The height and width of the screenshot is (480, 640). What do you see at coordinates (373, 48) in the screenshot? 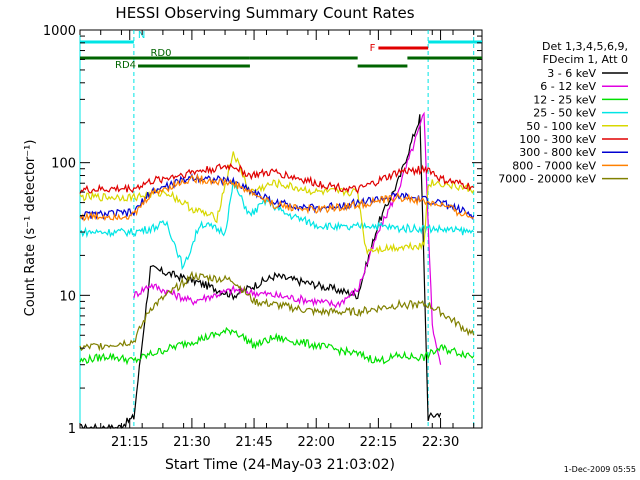
I see `flag-label-f: F` at bounding box center [373, 48].